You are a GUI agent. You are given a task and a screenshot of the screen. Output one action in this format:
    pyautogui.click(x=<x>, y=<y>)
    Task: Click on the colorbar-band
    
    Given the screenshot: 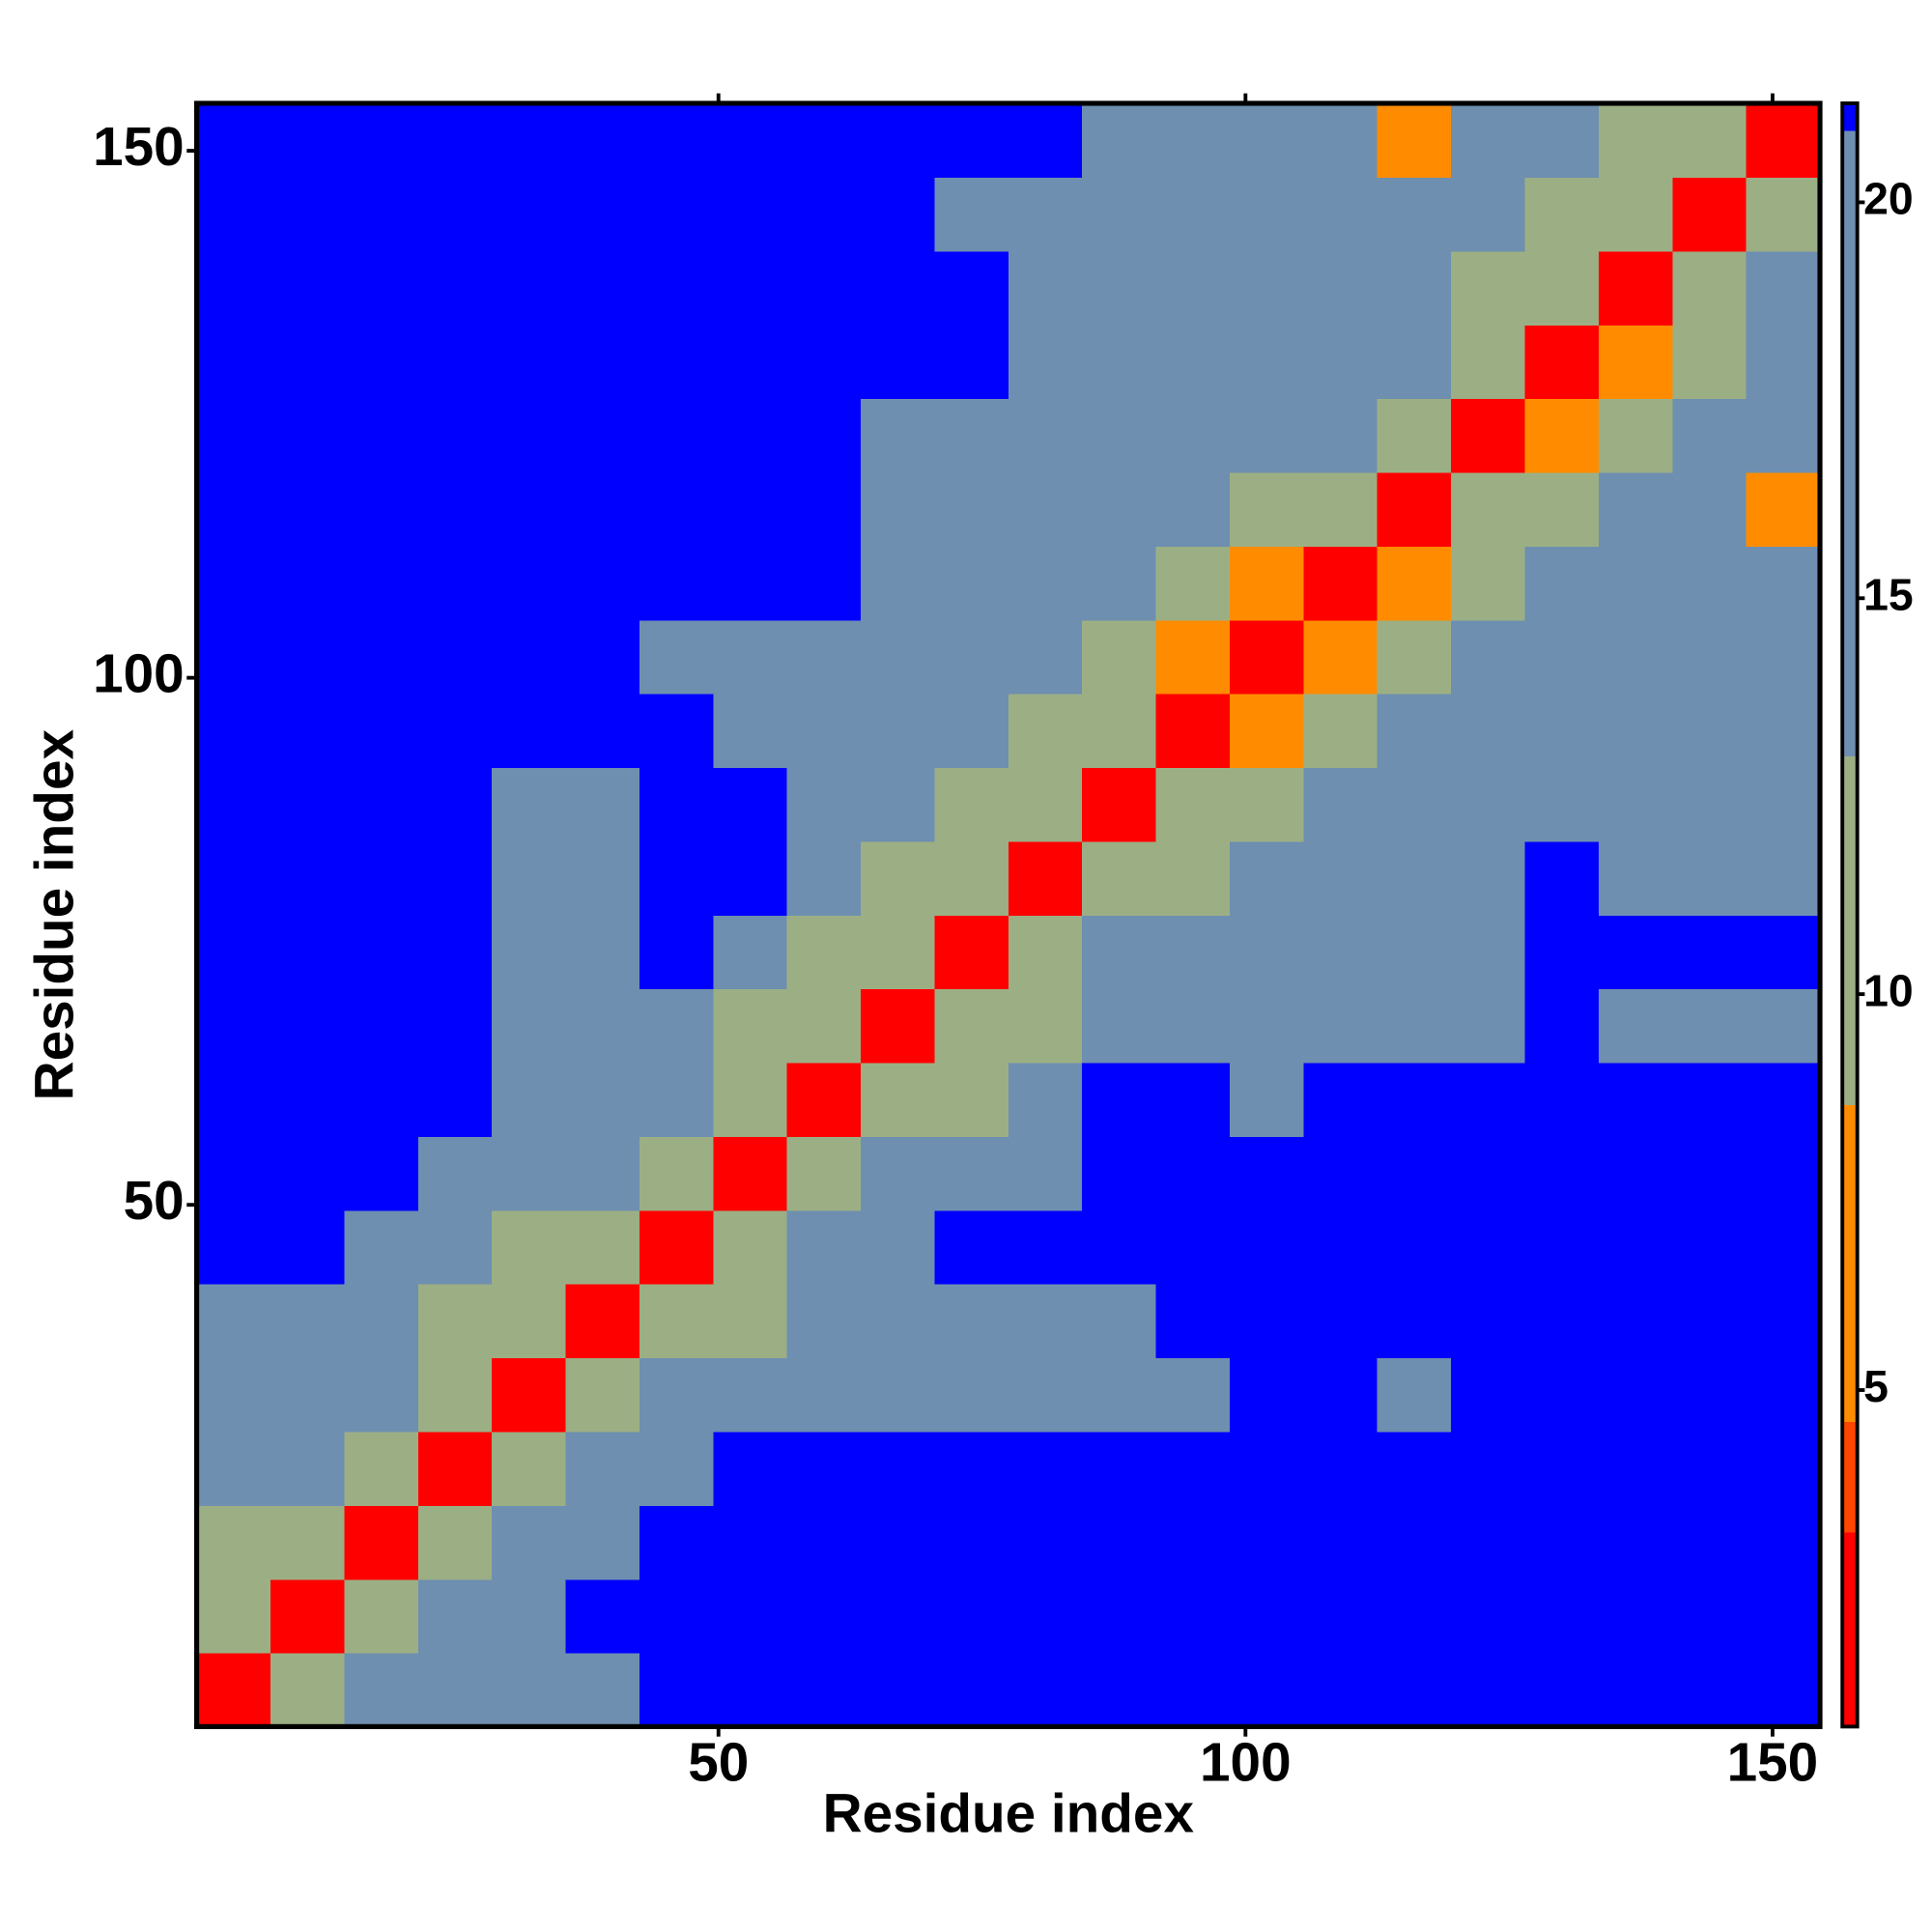 What is the action you would take?
    pyautogui.click(x=1850, y=1477)
    